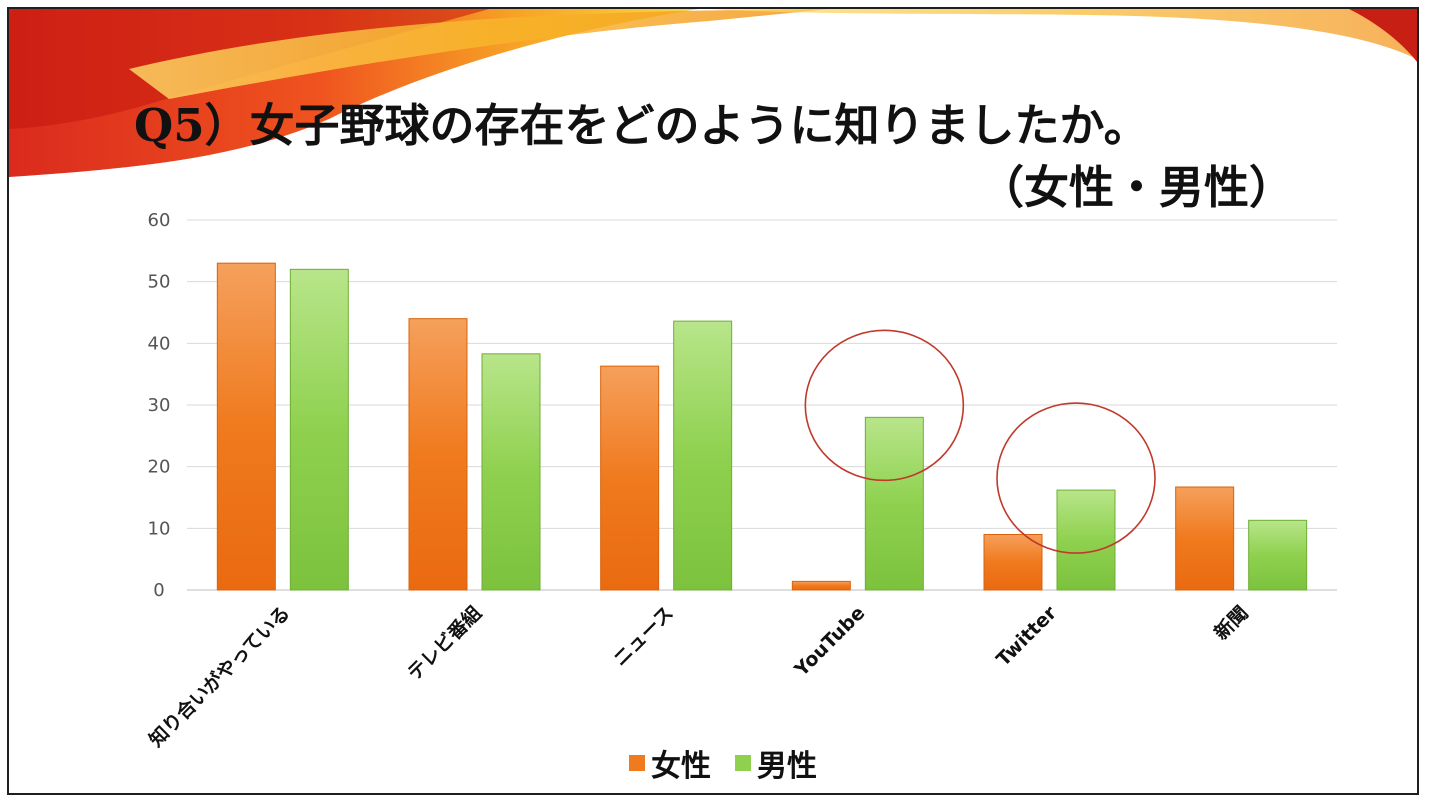  What do you see at coordinates (637, 763) in the screenshot?
I see `legend-swatch-female` at bounding box center [637, 763].